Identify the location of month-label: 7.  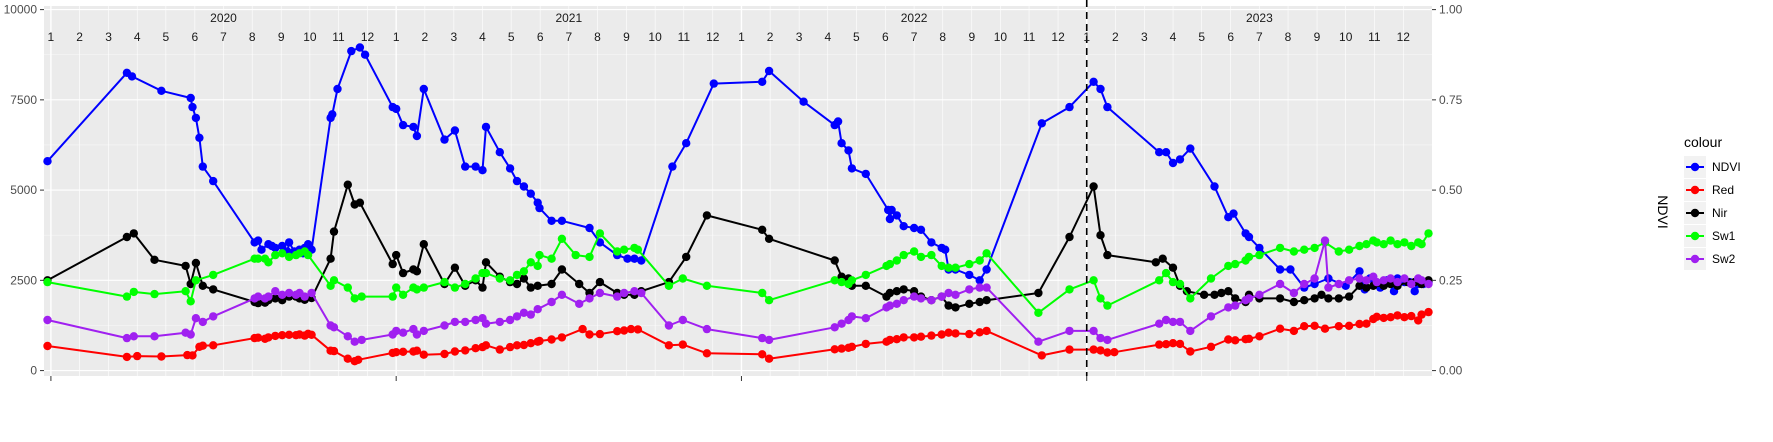
(568, 37).